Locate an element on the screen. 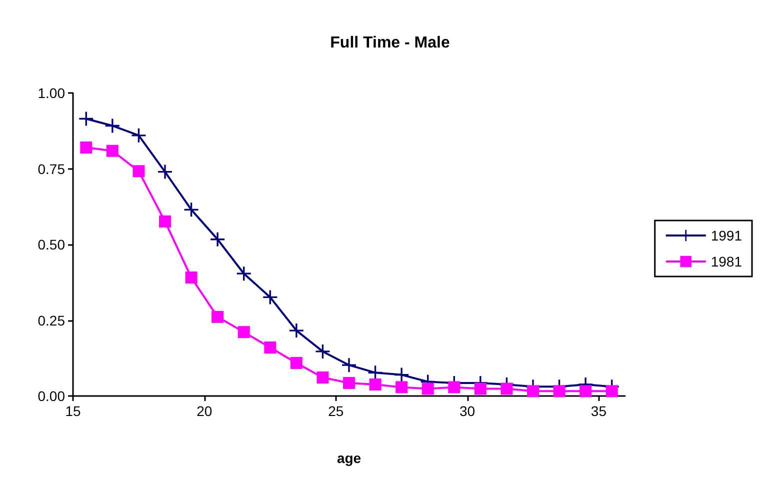 Image resolution: width=780 pixels, height=497 pixels. y-tick-label: 0.50 is located at coordinates (52, 244).